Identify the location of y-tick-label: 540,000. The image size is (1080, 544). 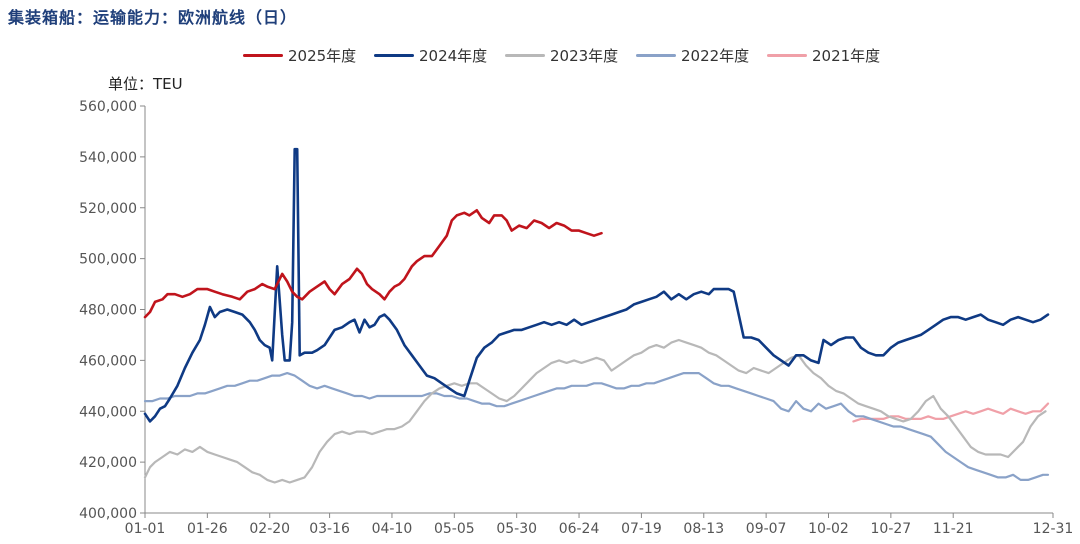
(108, 158).